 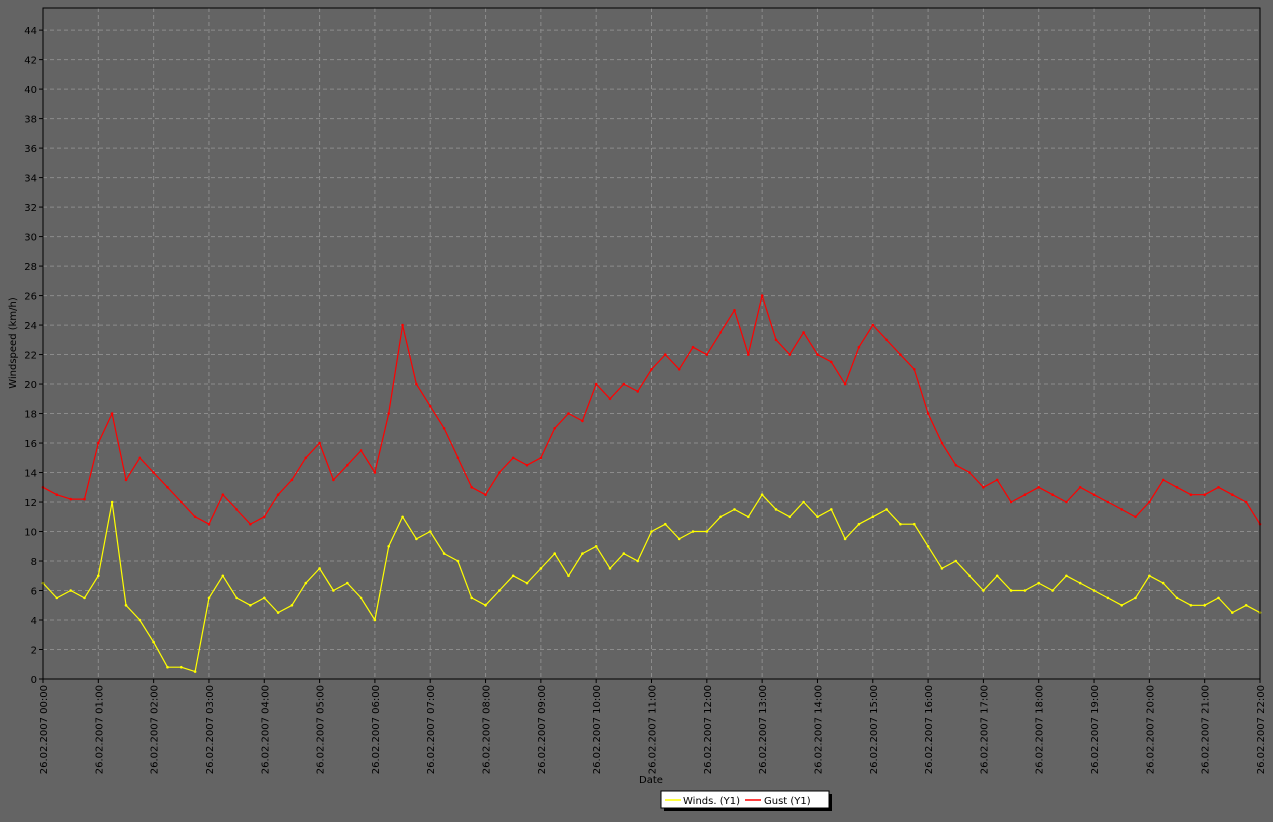 What do you see at coordinates (30, 415) in the screenshot?
I see `y-tick-label: 18` at bounding box center [30, 415].